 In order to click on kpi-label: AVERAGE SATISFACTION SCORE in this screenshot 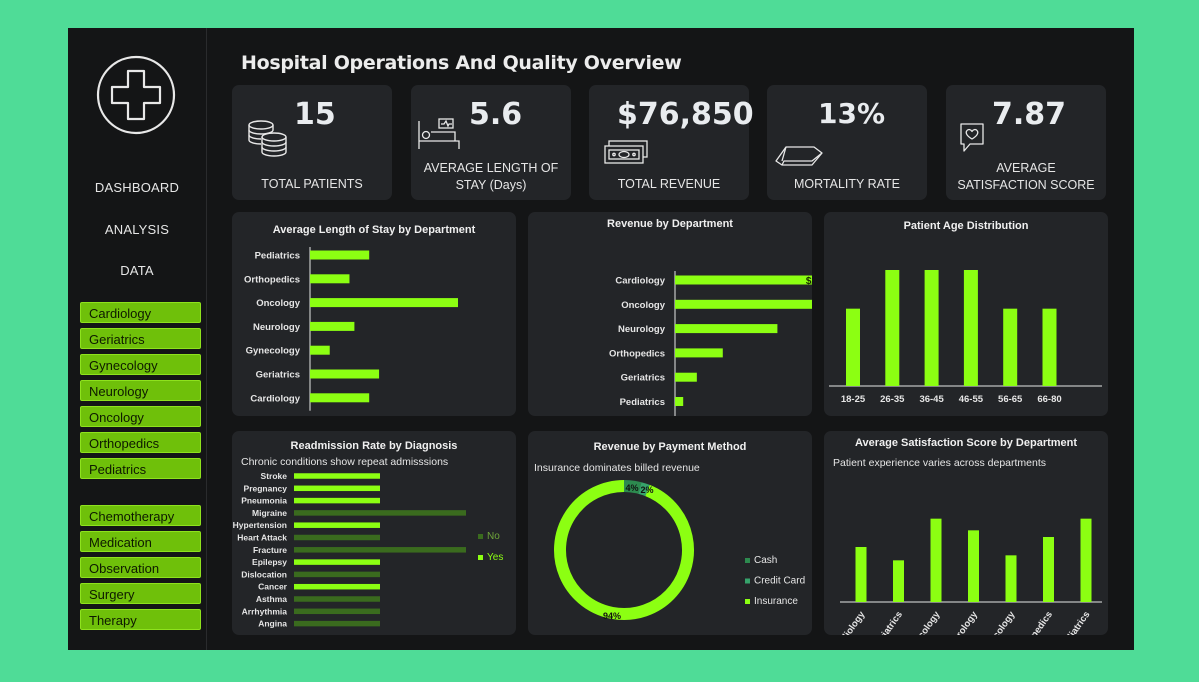, I will do `click(1026, 176)`.